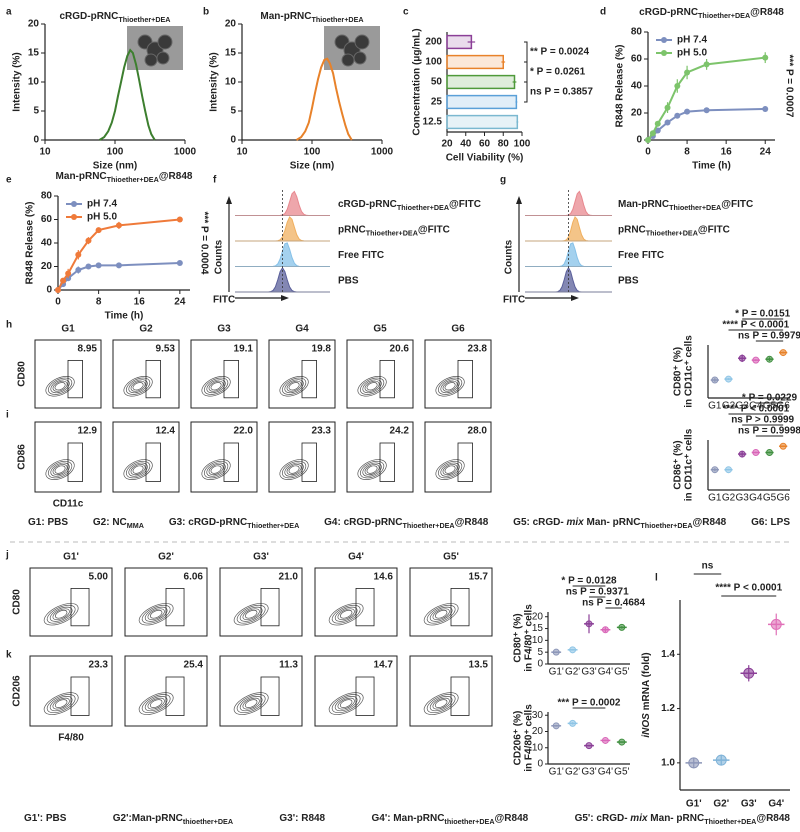 The width and height of the screenshot is (800, 832). Describe the element at coordinates (685, 206) in the screenshot. I see `row-label: Man-pRNCThioether+DEA@FITC` at that location.